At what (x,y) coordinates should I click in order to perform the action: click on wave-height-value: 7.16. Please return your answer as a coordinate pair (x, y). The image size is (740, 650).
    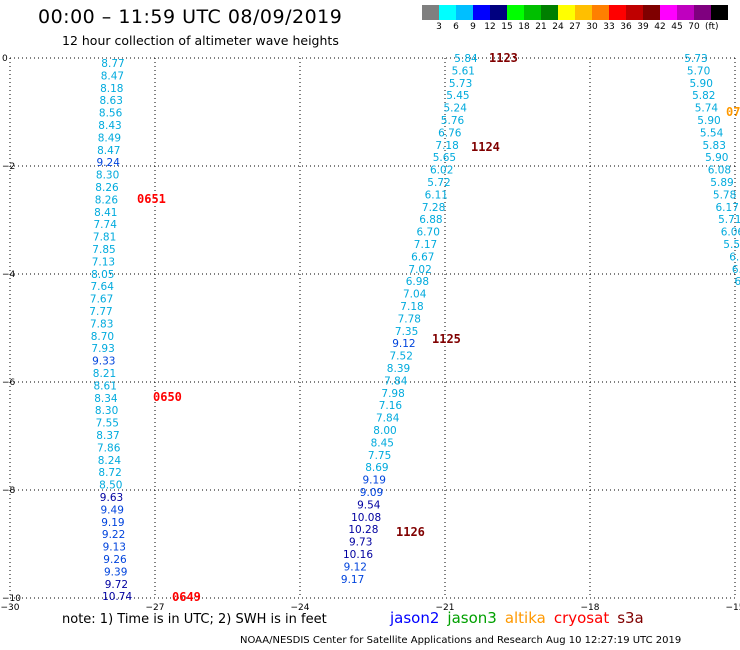
    Looking at the image, I should click on (391, 406).